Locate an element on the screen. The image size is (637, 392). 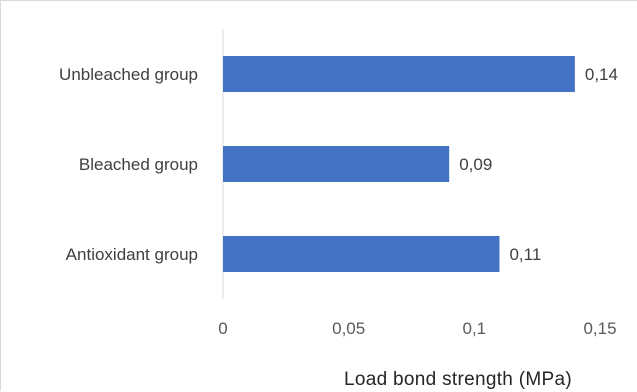
data-label: 0,14 is located at coordinates (601, 74).